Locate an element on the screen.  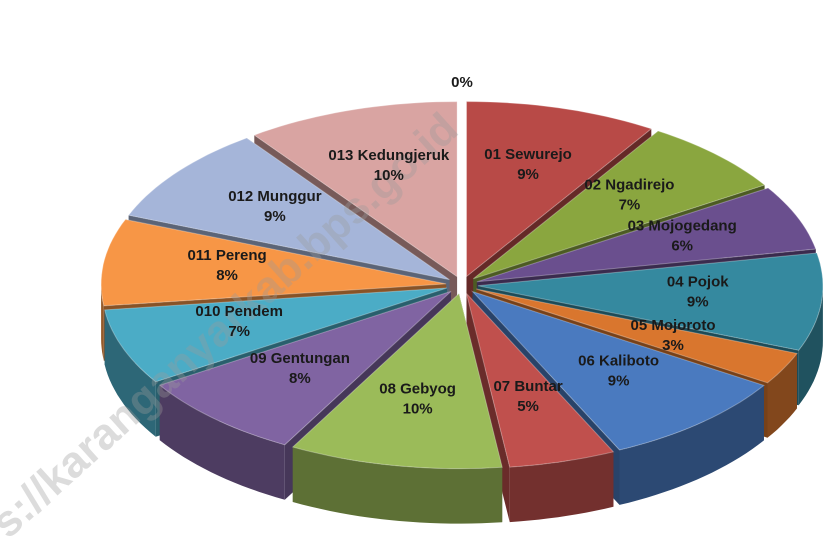
category-label: 09 Gentungan is located at coordinates (300, 358).